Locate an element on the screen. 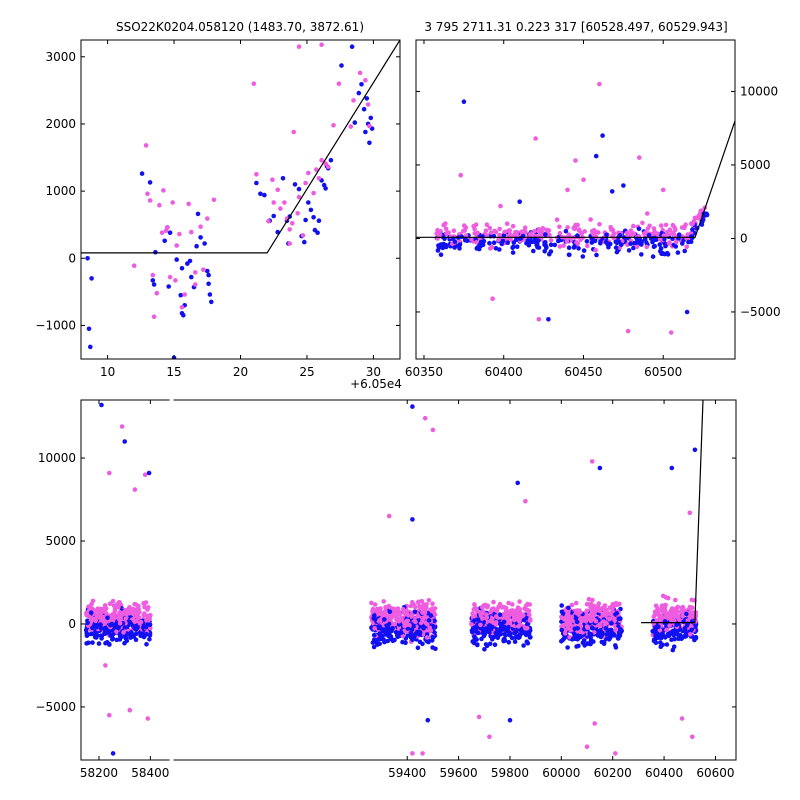 This screenshot has width=800, height=800. x-tick-label: 59400 is located at coordinates (407, 773).